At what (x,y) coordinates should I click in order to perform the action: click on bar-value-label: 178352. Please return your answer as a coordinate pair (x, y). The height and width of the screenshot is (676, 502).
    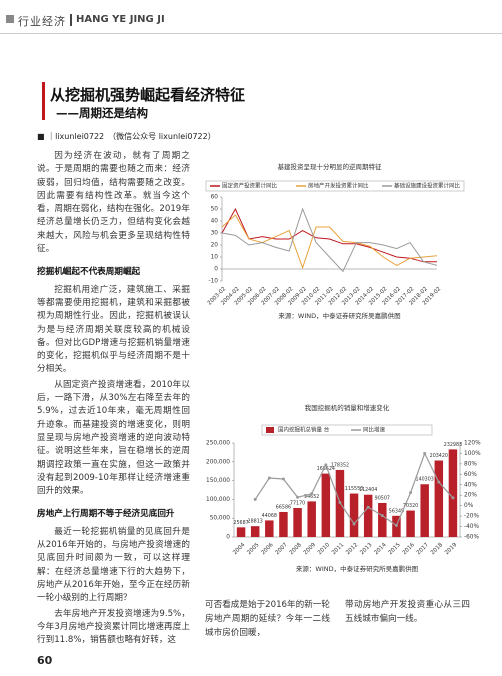
    Looking at the image, I should click on (340, 465).